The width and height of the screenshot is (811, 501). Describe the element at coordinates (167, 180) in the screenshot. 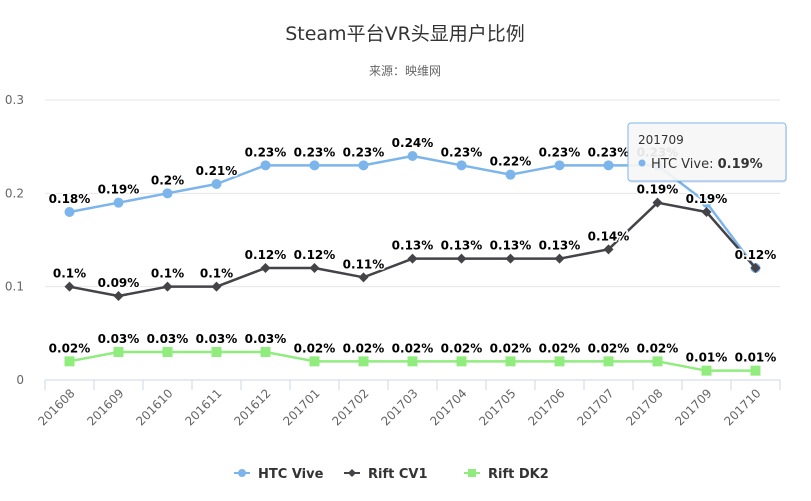

I see `data-label: 0.2%` at that location.